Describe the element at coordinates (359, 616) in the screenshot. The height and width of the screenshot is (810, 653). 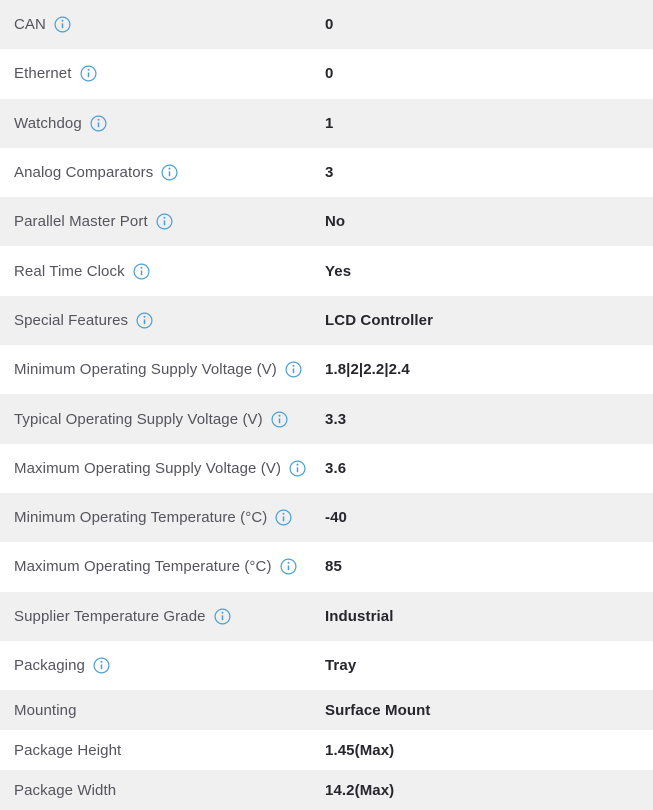
I see `spec-value: Industrial` at that location.